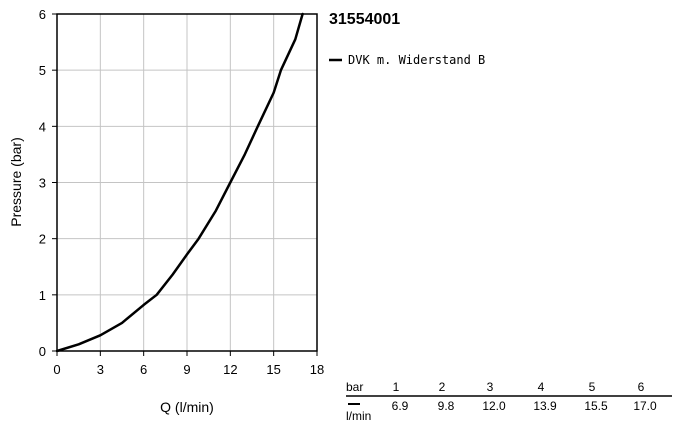 The image size is (700, 433). I want to click on table-bar-value: 3, so click(490, 387).